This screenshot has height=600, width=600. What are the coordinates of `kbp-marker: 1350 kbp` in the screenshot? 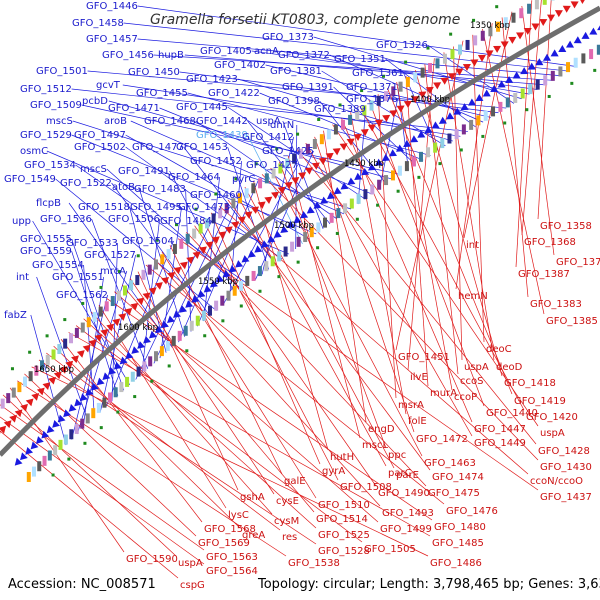 It's located at (490, 26).